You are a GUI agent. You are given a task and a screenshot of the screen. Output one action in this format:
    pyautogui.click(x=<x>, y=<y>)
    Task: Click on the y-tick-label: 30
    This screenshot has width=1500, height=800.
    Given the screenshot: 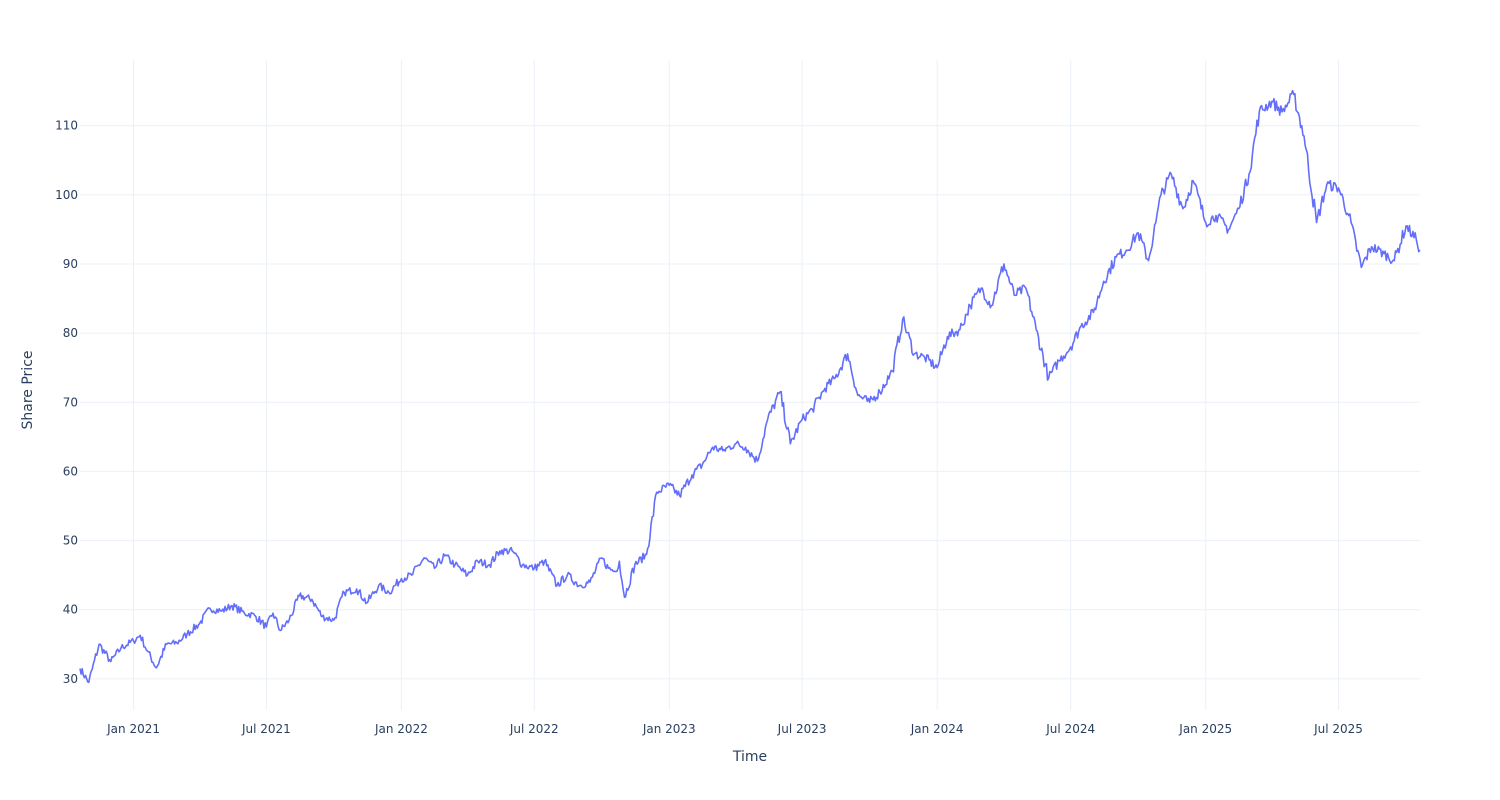 What is the action you would take?
    pyautogui.click(x=70, y=679)
    